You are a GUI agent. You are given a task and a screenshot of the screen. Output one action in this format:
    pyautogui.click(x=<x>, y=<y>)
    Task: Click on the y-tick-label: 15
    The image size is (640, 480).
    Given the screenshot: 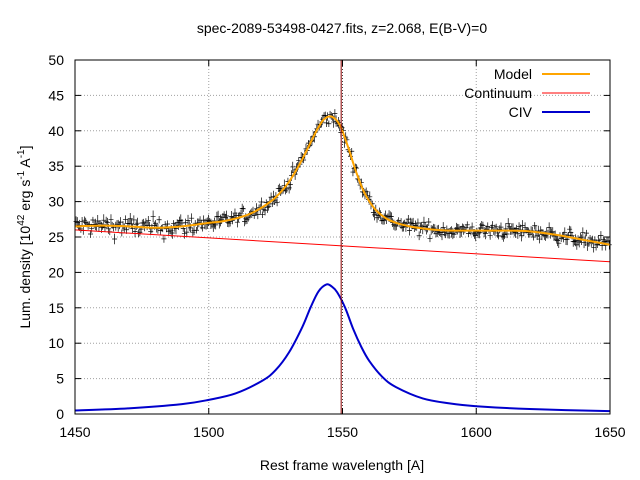 What is the action you would take?
    pyautogui.click(x=56, y=308)
    